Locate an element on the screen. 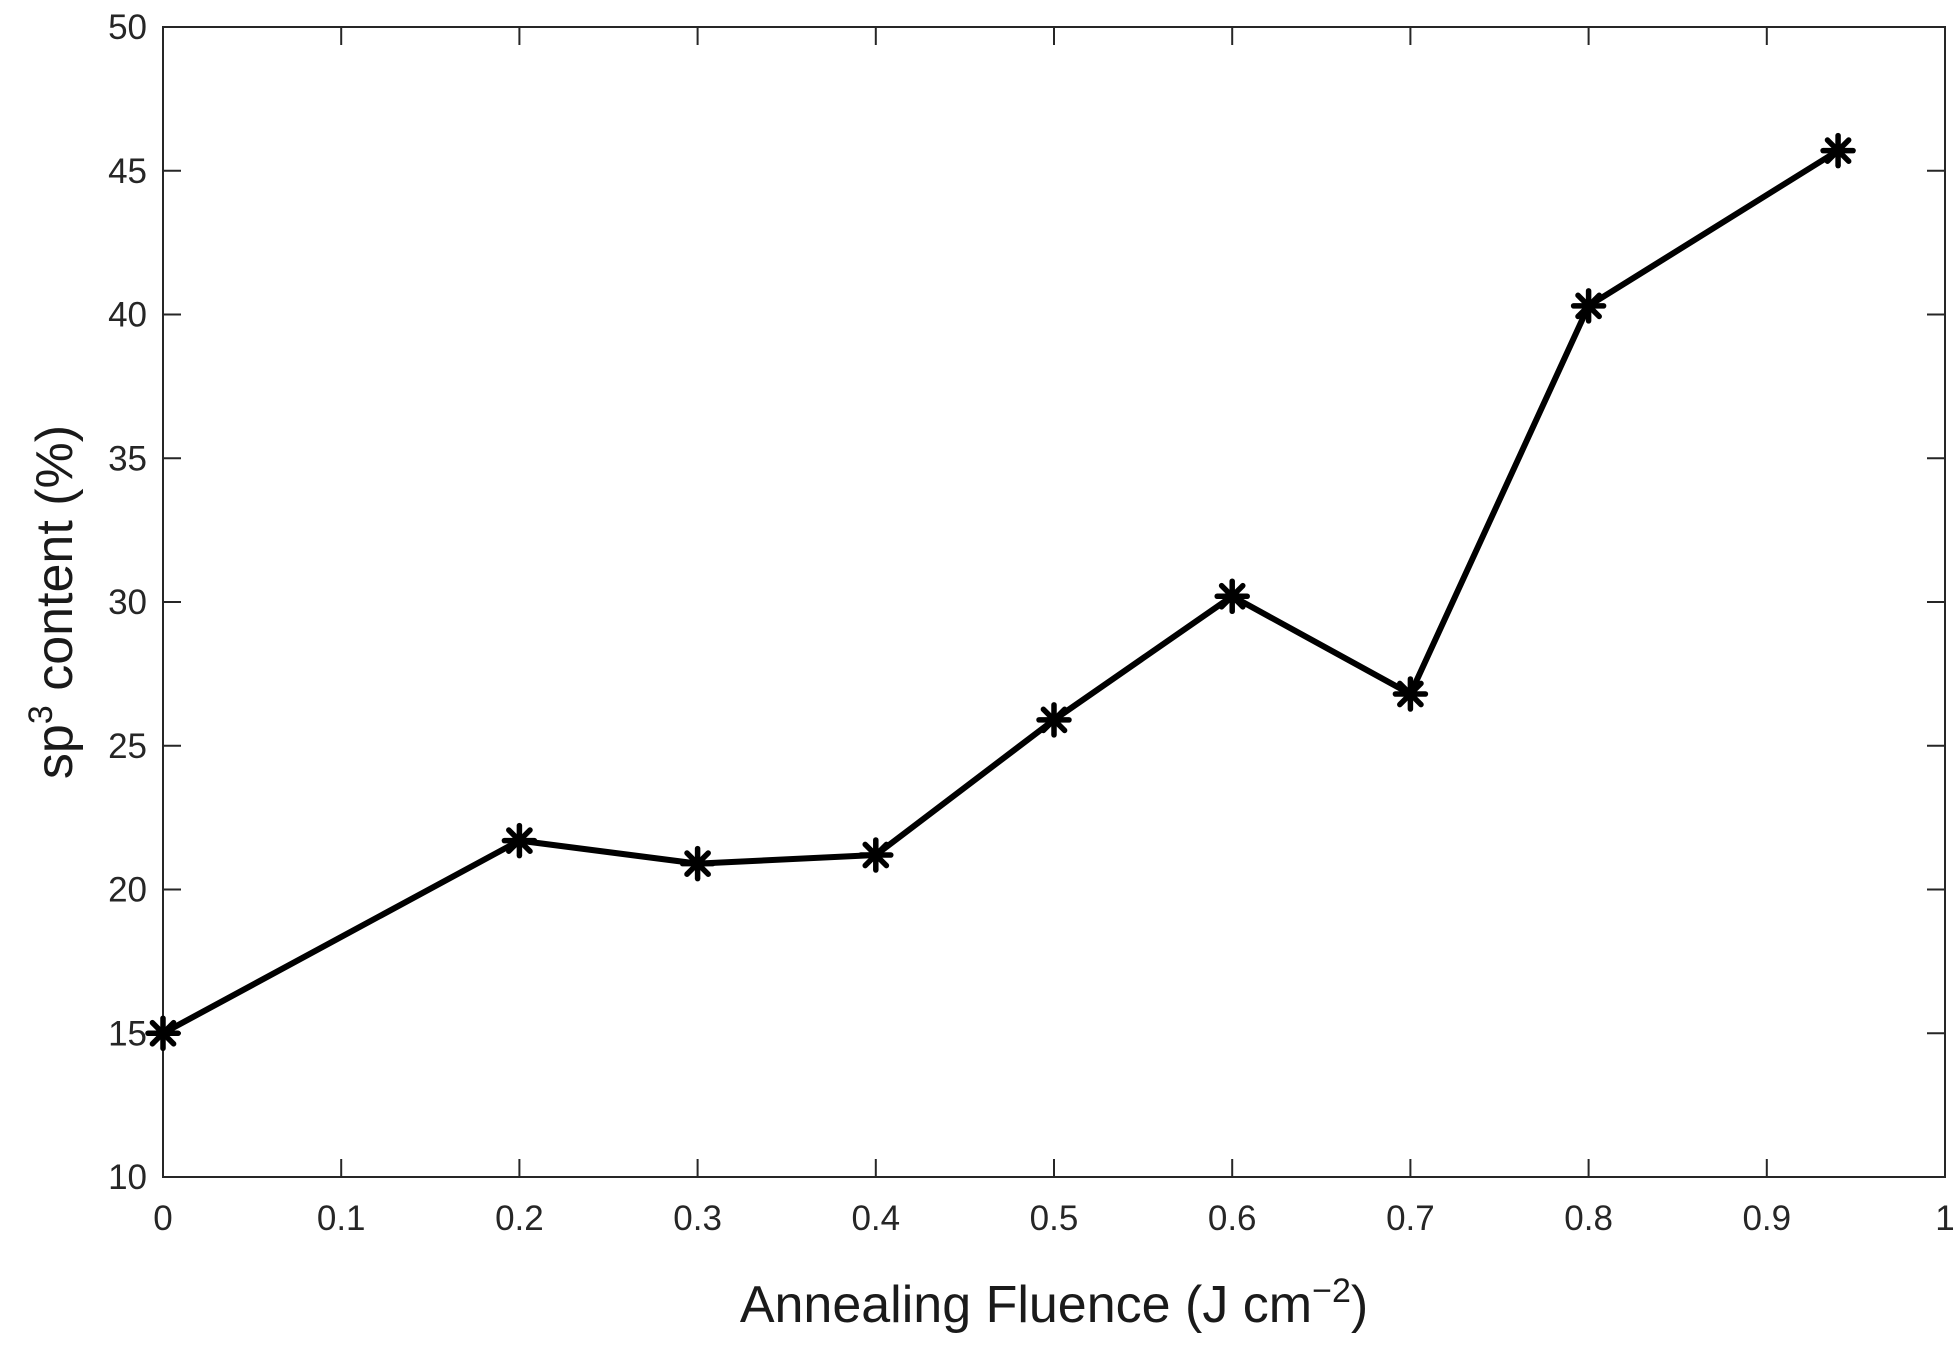  x-tick-label: 0.2 is located at coordinates (519, 1218).